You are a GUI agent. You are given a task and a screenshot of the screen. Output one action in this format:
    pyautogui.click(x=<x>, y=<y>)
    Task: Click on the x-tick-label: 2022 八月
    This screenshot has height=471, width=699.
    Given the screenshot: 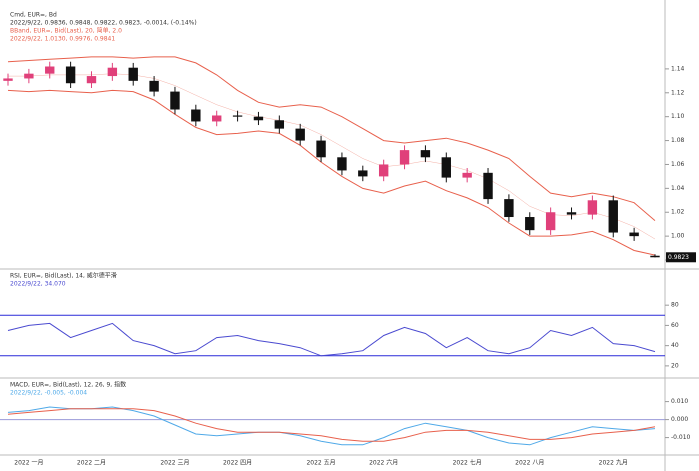 What is the action you would take?
    pyautogui.click(x=529, y=463)
    